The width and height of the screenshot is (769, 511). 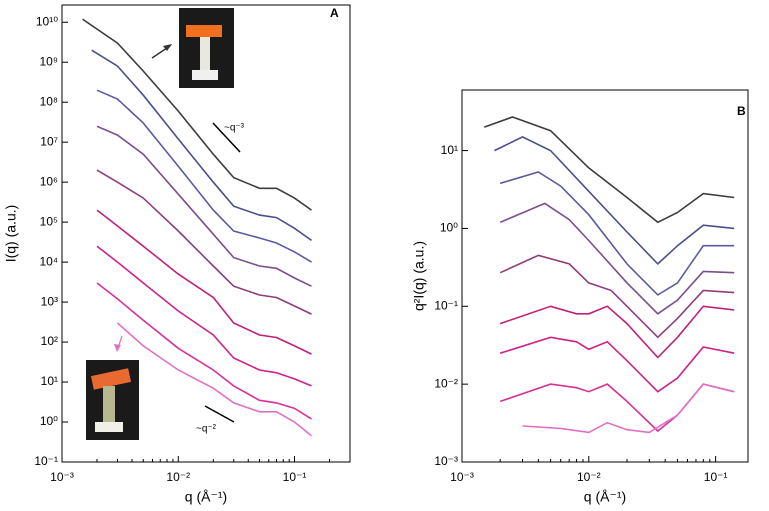 What do you see at coordinates (49, 301) in the screenshot?
I see `y-tick-label: 10³` at bounding box center [49, 301].